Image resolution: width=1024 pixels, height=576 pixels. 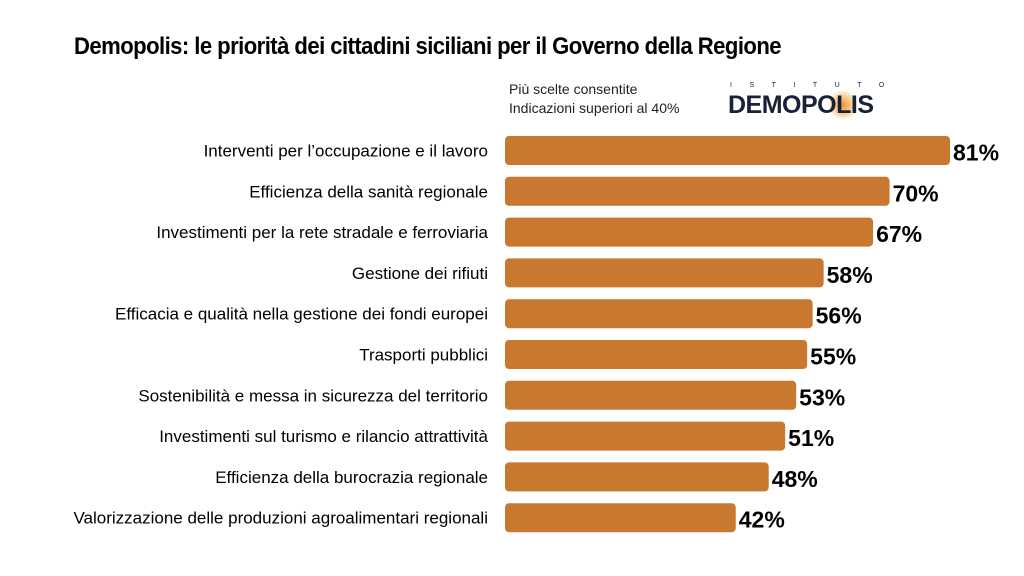 I want to click on category-label-4: Gestione dei rifiuti, so click(x=420, y=273).